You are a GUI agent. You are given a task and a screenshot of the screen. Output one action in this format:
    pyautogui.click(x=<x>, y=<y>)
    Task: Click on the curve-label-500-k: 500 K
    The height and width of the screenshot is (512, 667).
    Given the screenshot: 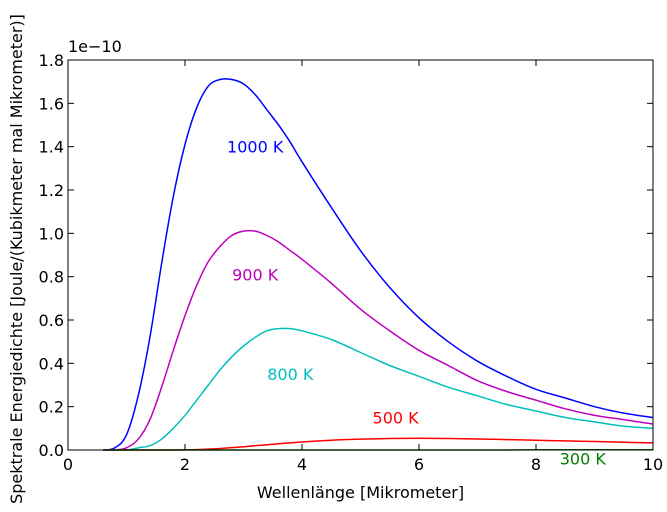 What is the action you would take?
    pyautogui.click(x=396, y=418)
    